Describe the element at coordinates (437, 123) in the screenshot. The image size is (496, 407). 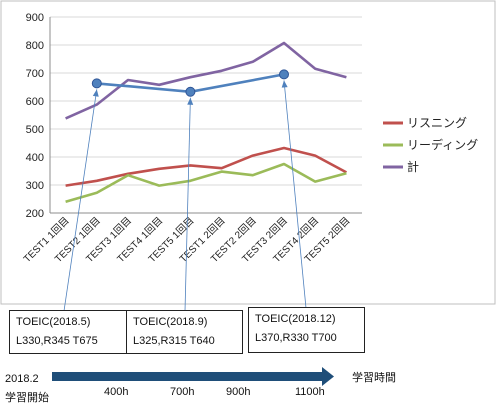
I see `legend-label-1: リスニング` at that location.